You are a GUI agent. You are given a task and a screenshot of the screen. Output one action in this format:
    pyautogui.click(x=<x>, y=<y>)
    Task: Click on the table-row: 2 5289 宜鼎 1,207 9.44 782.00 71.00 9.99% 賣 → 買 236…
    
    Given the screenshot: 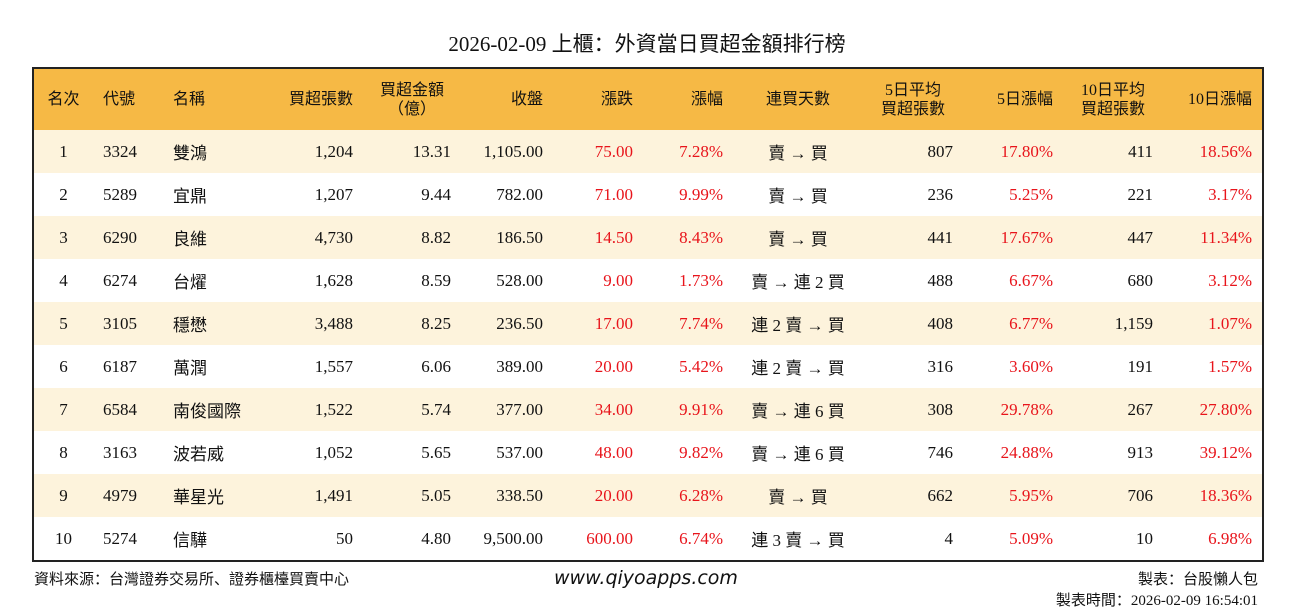 What is the action you would take?
    pyautogui.click(x=648, y=194)
    